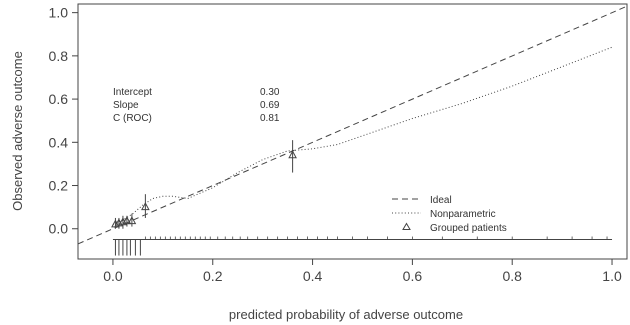  Describe the element at coordinates (59, 229) in the screenshot. I see `y-tick-label: 0.0` at that location.